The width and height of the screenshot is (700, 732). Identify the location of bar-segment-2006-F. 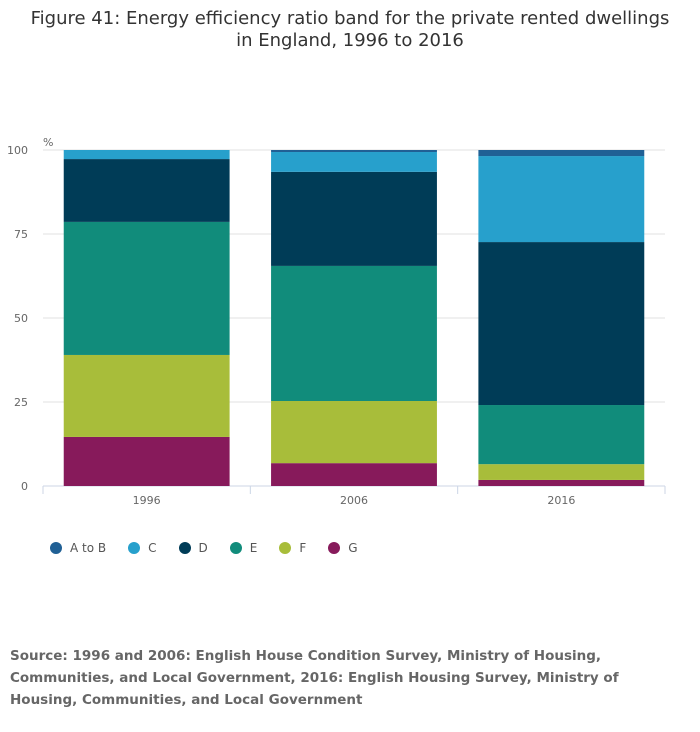
(354, 432).